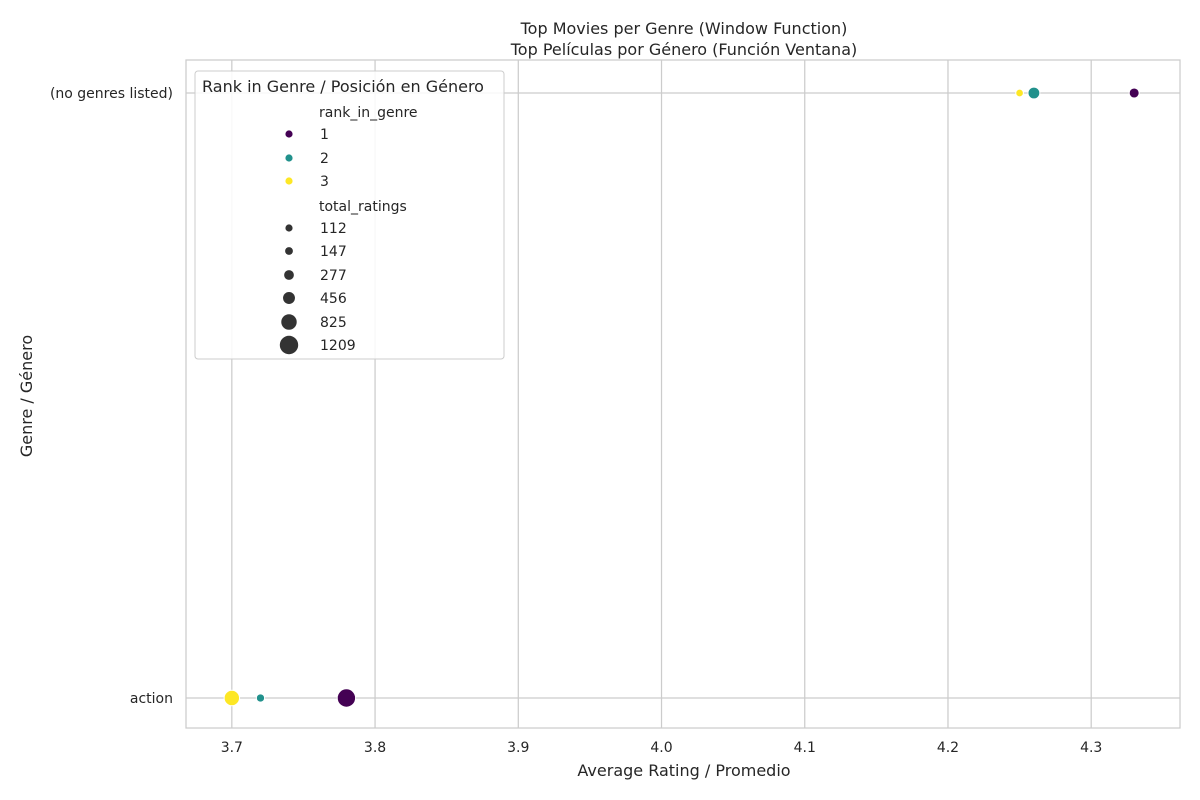 The height and width of the screenshot is (800, 1200). Describe the element at coordinates (333, 299) in the screenshot. I see `legend-size-label-entry: 456` at that location.